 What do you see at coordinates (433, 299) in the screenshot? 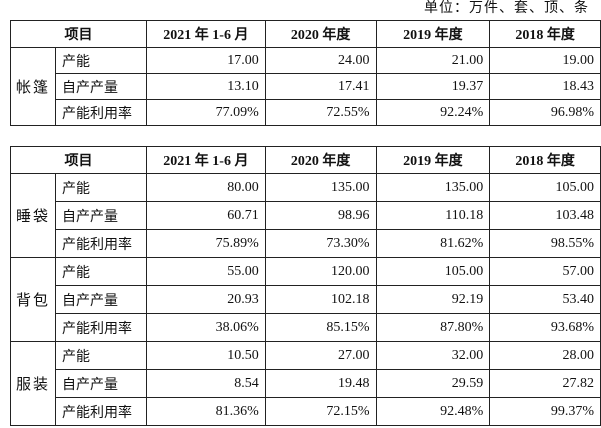
I see `metric-value: 92.19` at bounding box center [433, 299].